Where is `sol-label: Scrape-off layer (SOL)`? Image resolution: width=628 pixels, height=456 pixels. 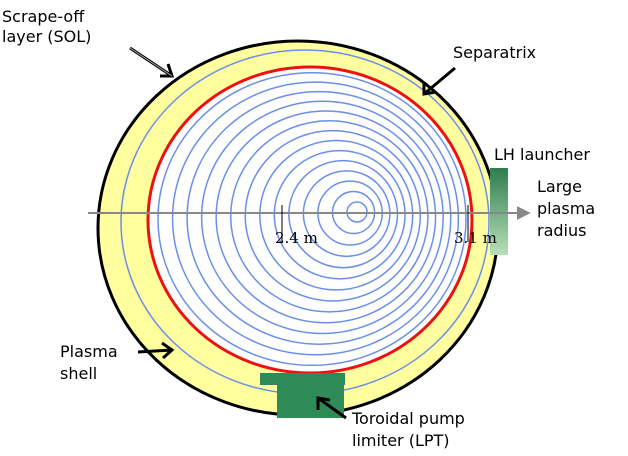 sol-label: Scrape-off layer (SOL) is located at coordinates (46, 26).